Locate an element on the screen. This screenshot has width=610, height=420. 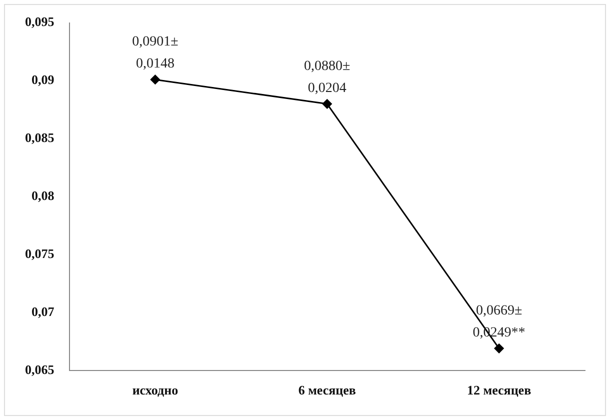
data-label: 0,0880± 0,0204 is located at coordinates (327, 77).